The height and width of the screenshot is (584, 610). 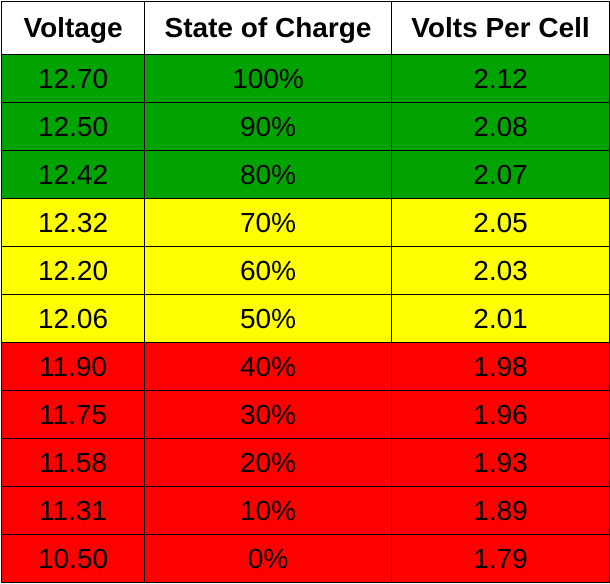 I want to click on table-row: 12.42 80% 2.07, so click(x=305, y=174).